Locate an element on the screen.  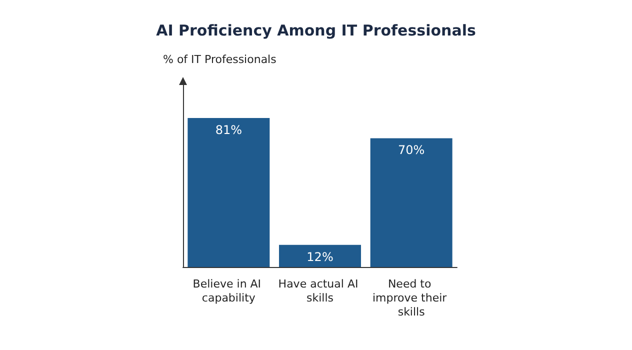
data-label: 81% is located at coordinates (228, 129).